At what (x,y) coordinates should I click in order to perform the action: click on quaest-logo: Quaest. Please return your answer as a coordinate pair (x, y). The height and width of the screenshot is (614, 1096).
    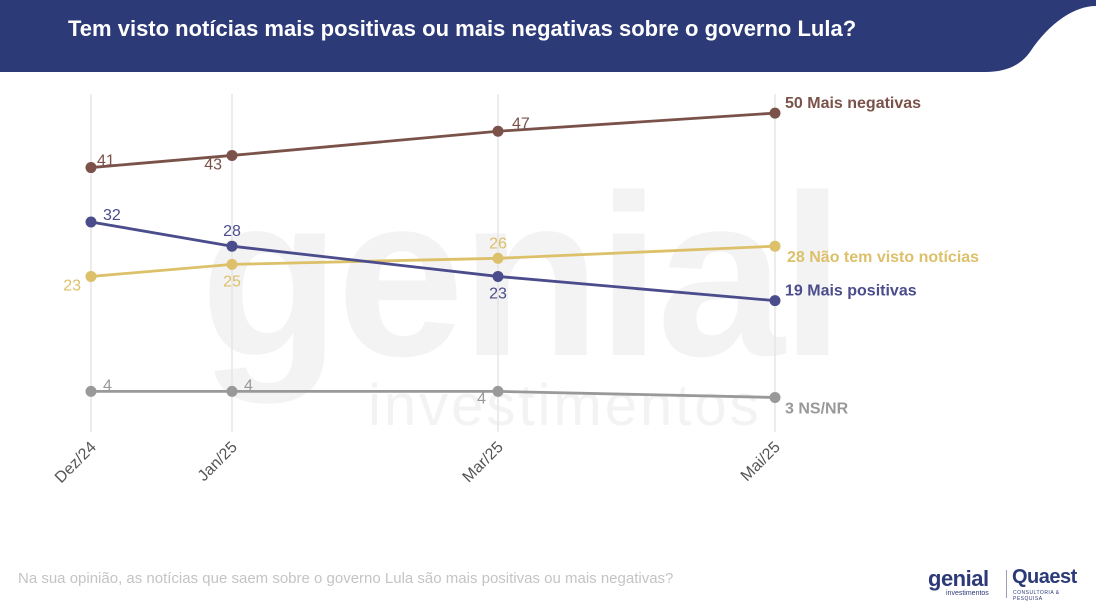
    Looking at the image, I should click on (1044, 577).